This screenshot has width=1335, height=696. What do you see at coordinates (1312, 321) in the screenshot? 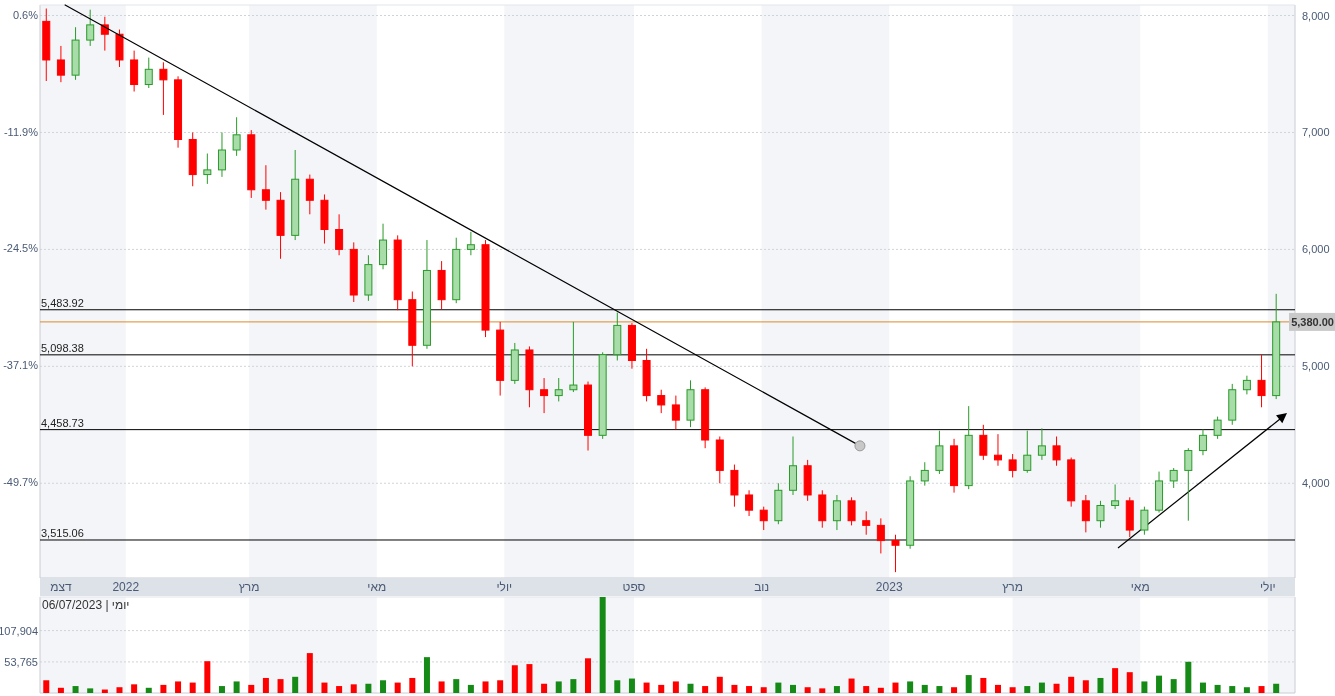
I see `ref-line-label: 5,380.00` at bounding box center [1312, 321].